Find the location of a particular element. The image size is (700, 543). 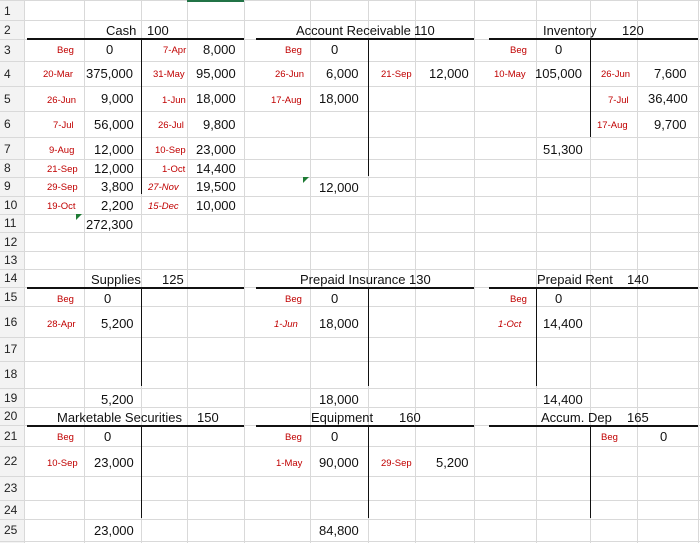

row-number: 9 is located at coordinates (7, 186).